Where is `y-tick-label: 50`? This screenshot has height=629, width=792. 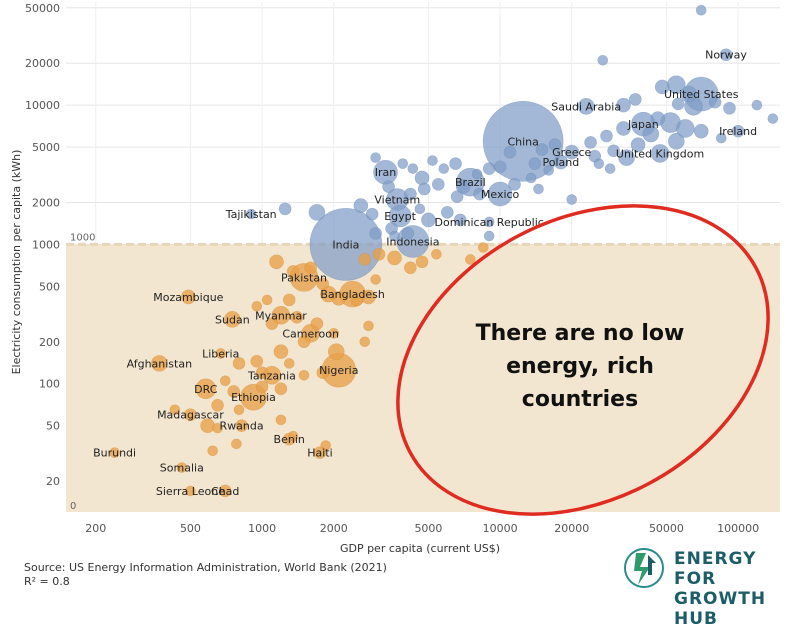
y-tick-label: 50 is located at coordinates (53, 426).